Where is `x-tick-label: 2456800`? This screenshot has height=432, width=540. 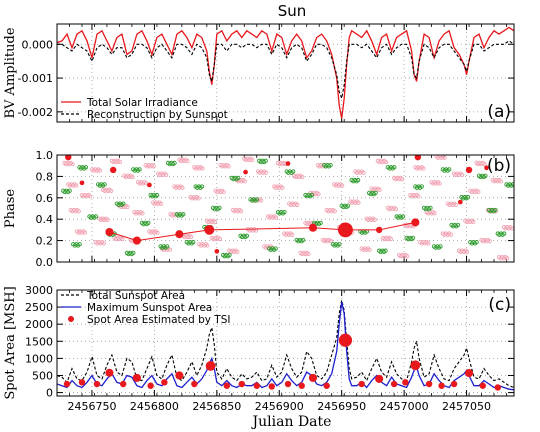 x-tick-label: 2456800 is located at coordinates (154, 406).